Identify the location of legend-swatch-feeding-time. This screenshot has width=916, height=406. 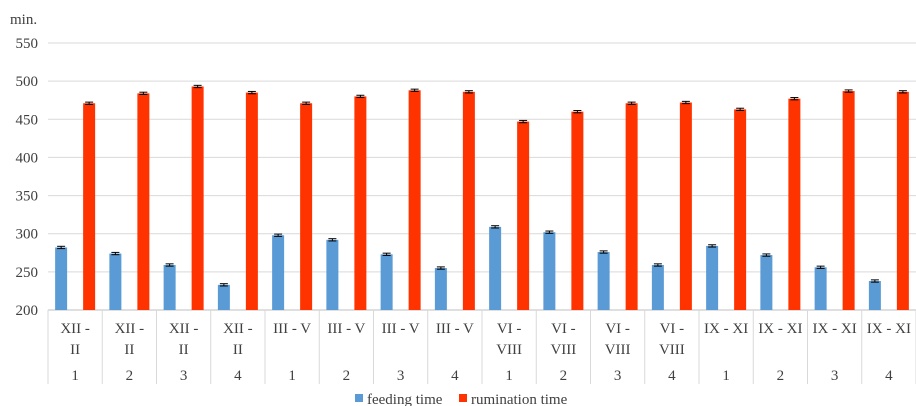
(359, 398).